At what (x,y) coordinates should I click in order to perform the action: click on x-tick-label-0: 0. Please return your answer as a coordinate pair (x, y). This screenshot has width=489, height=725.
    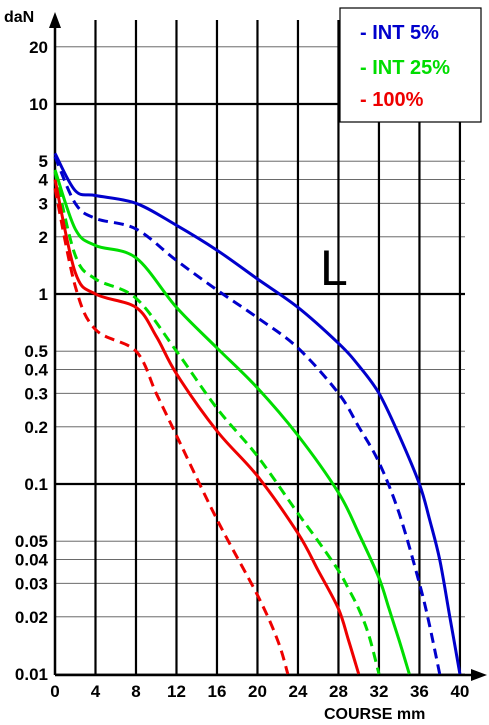
    Looking at the image, I should click on (54, 691).